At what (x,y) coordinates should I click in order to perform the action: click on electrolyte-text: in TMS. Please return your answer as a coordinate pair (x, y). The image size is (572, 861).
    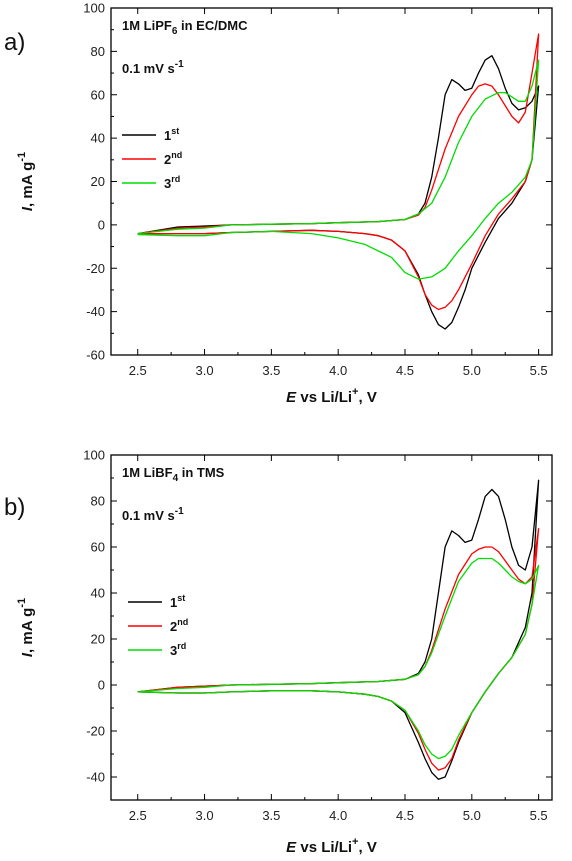
    Looking at the image, I should click on (201, 472).